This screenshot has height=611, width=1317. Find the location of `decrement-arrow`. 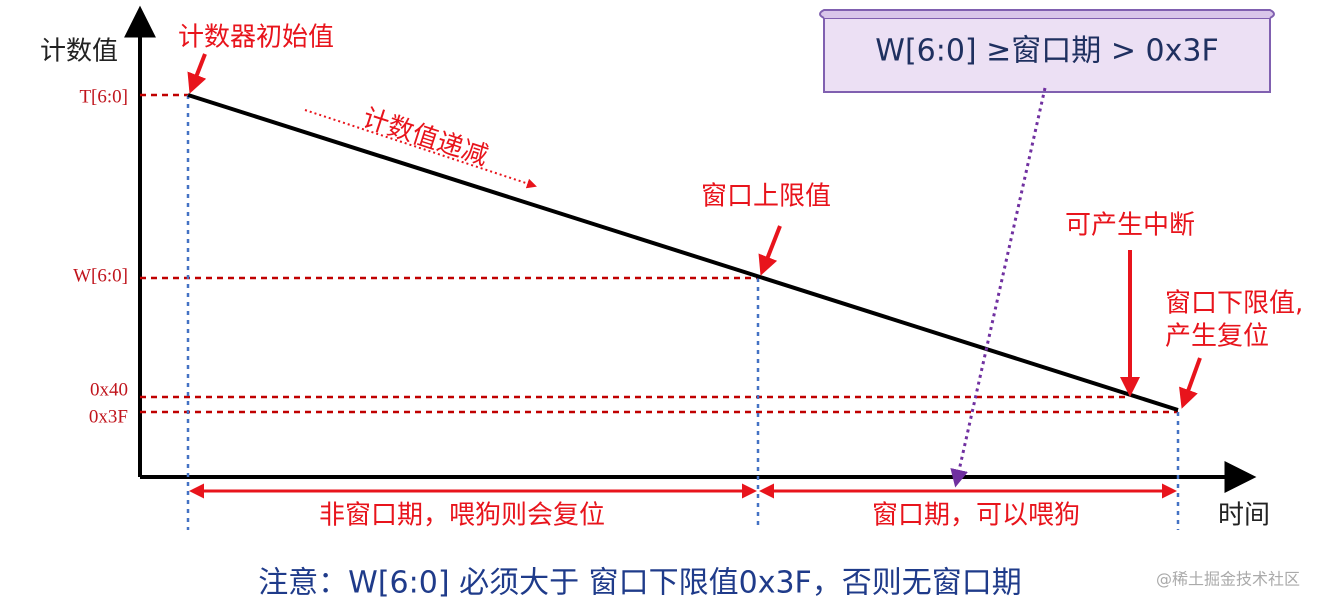

decrement-arrow is located at coordinates (420, 149).